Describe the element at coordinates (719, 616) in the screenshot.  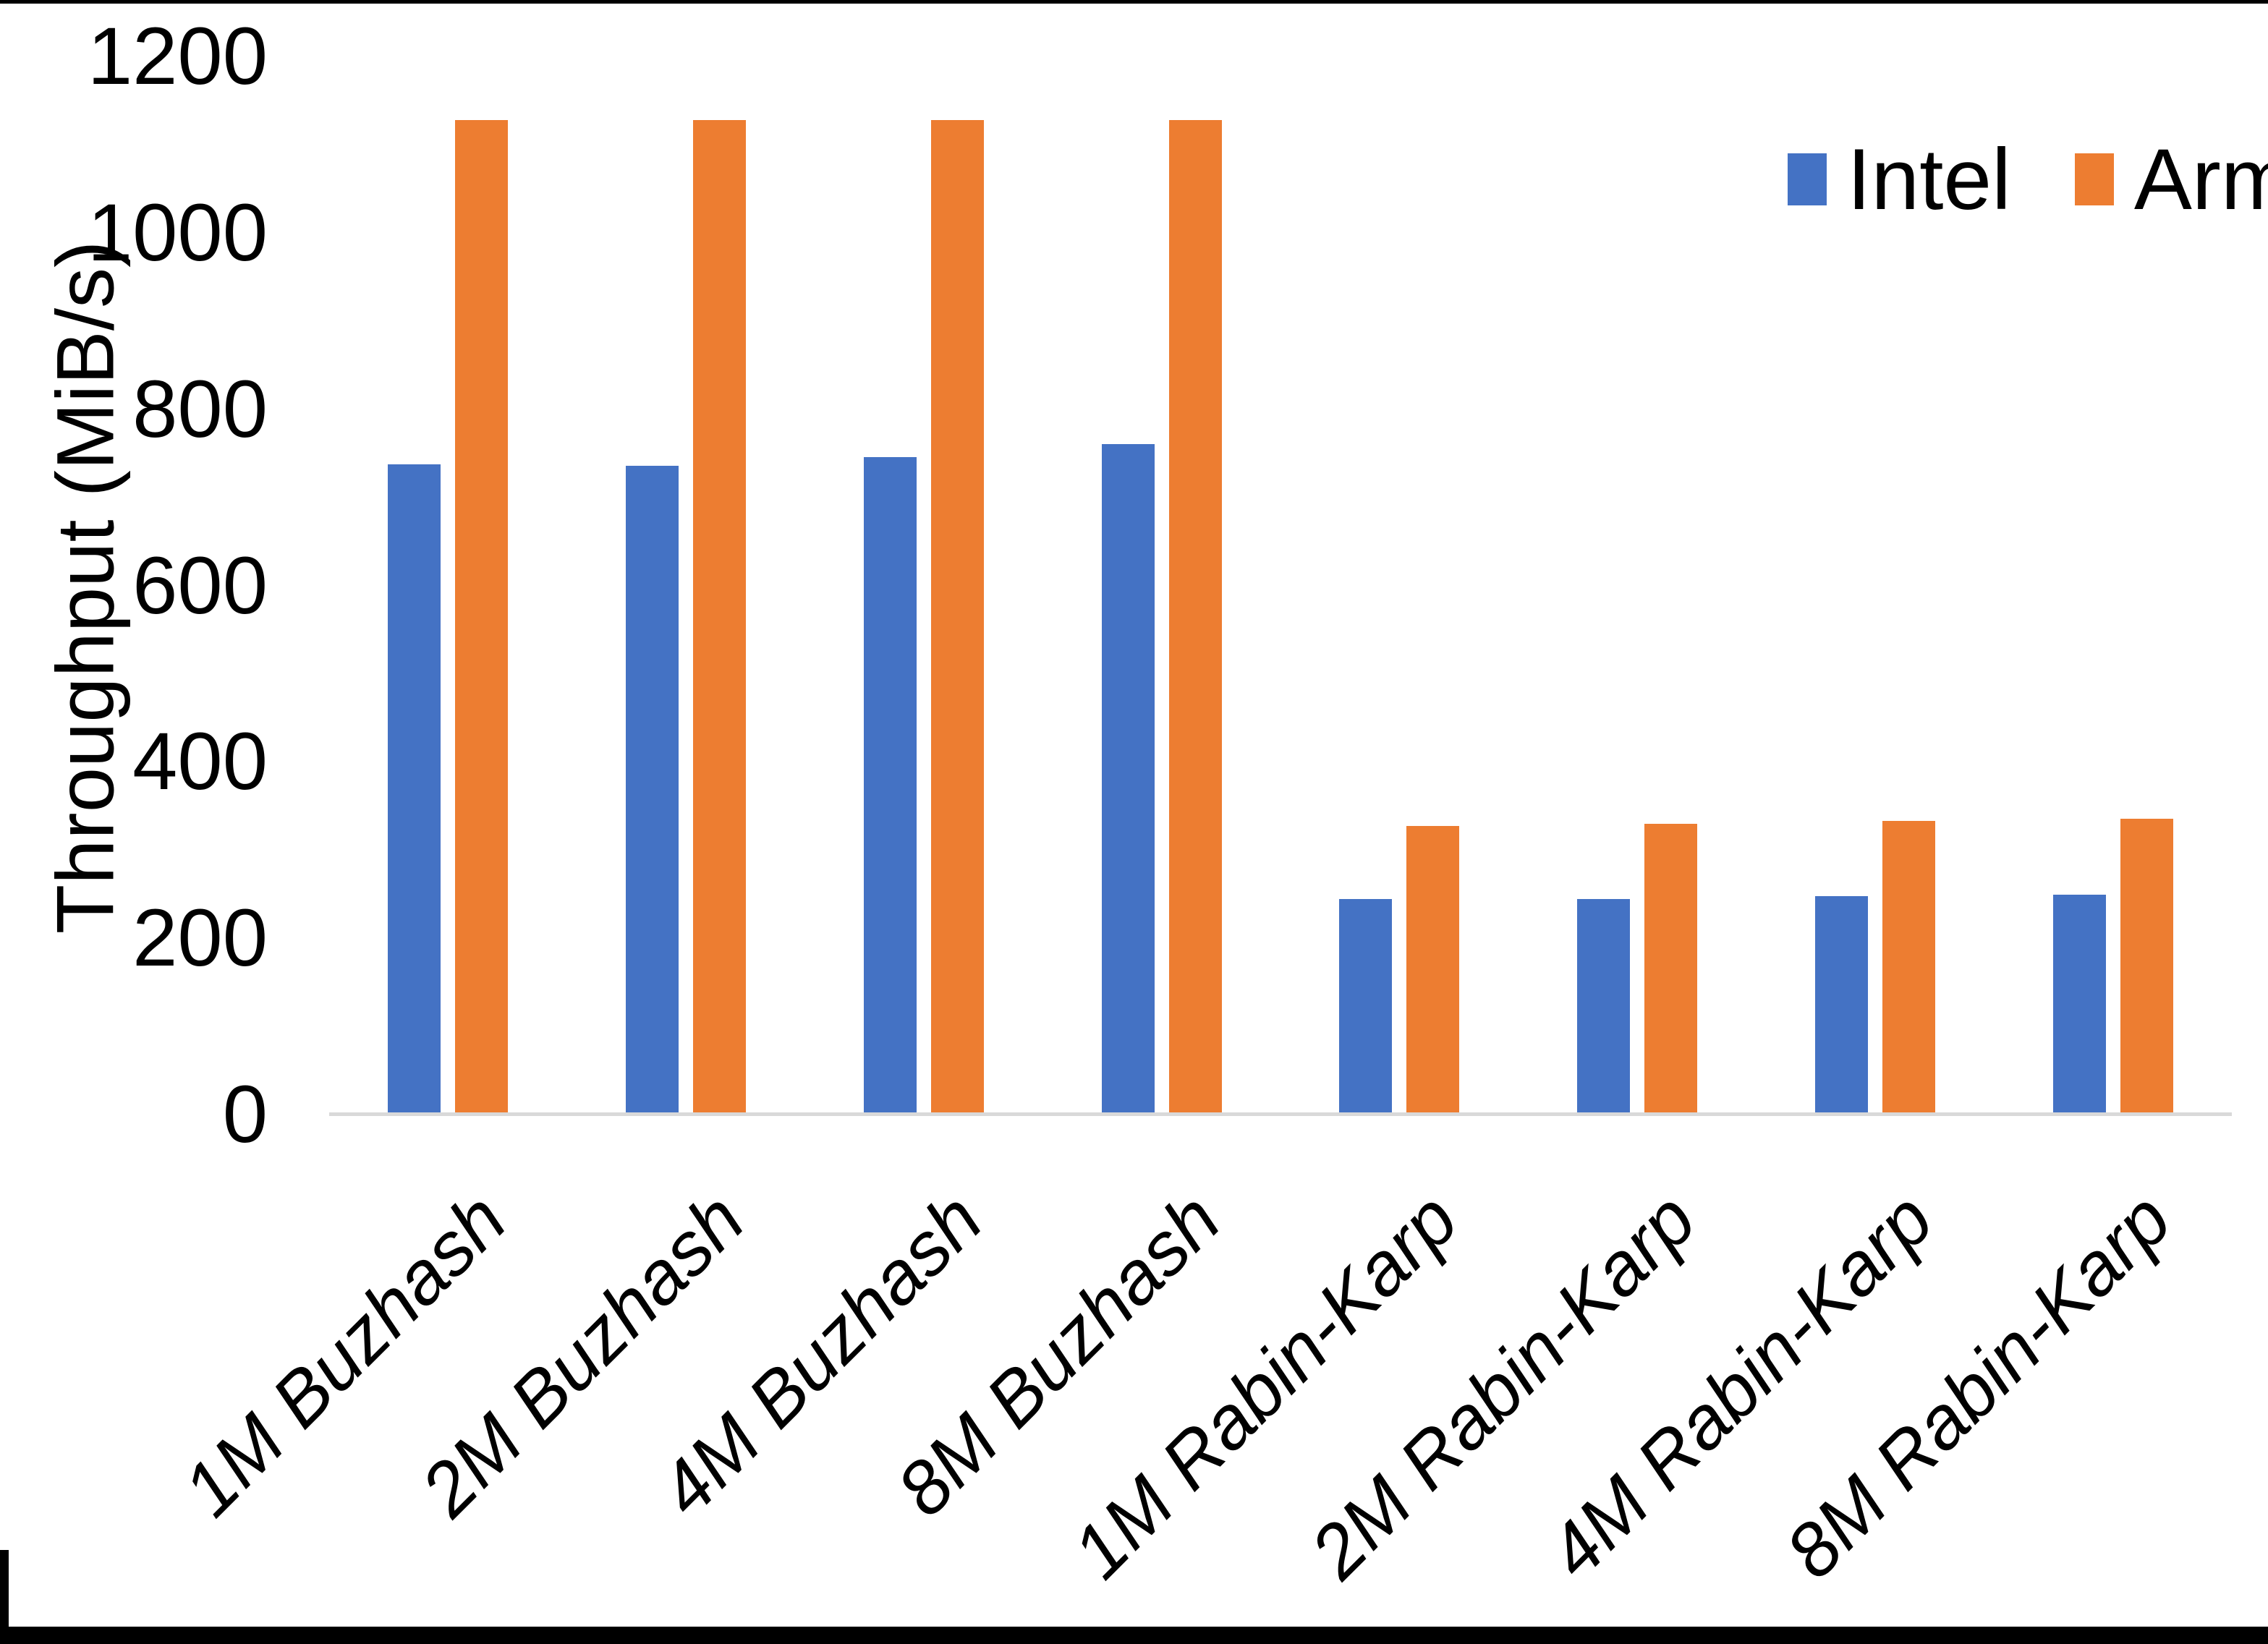
I see `bar-arm-2m-buzhash` at that location.